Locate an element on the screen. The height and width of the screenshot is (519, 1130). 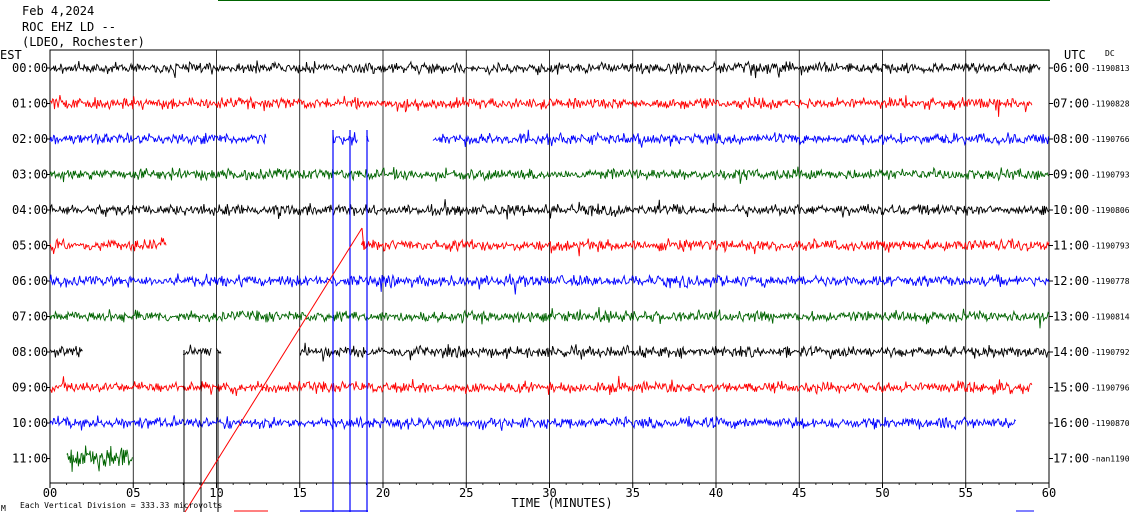
x-axis-title: TIME (MINUTES) is located at coordinates (561, 503).